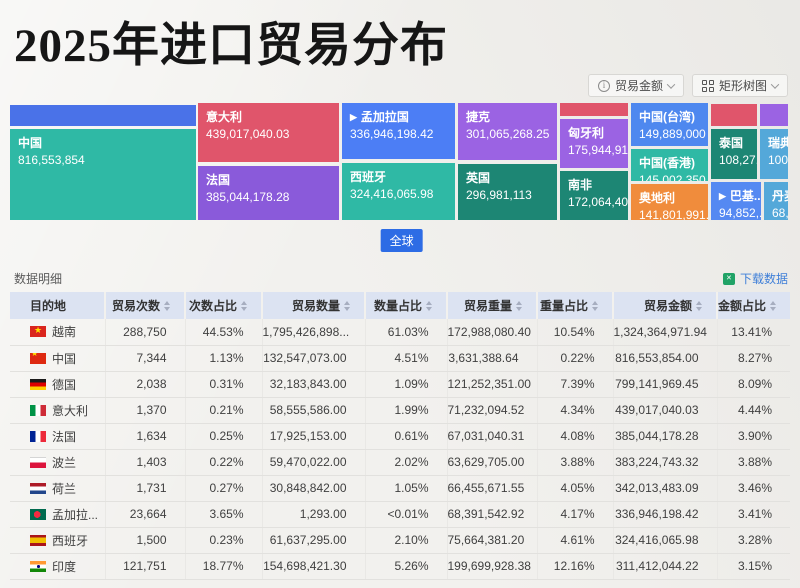 Image resolution: width=800 pixels, height=588 pixels. What do you see at coordinates (575, 410) in the screenshot?
I see `value-cell: 4.34%` at bounding box center [575, 410].